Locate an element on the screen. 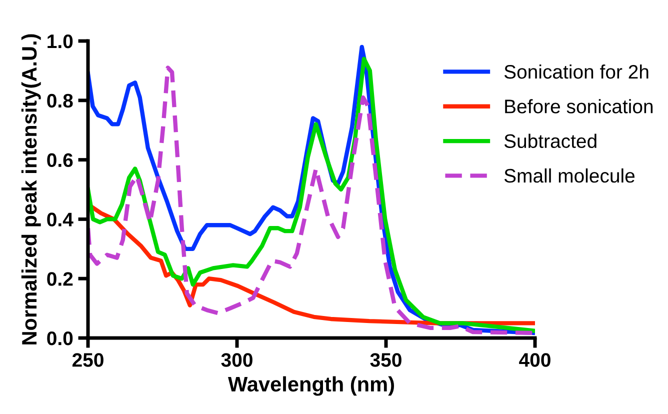 This screenshot has height=414, width=668. legend-label: Small molecule is located at coordinates (569, 175).